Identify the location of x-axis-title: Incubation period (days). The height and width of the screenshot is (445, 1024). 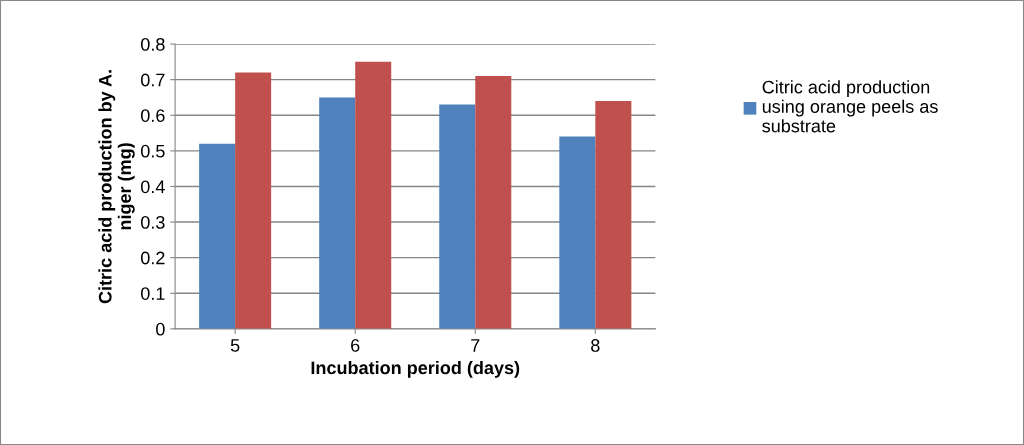
(415, 369).